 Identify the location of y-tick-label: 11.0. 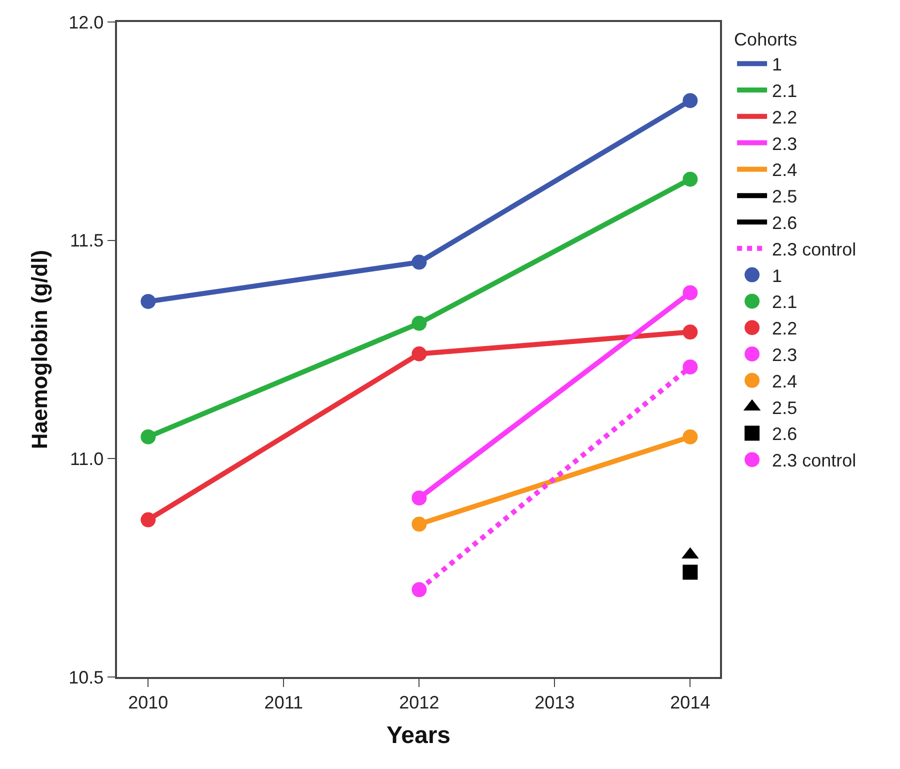
(87, 458).